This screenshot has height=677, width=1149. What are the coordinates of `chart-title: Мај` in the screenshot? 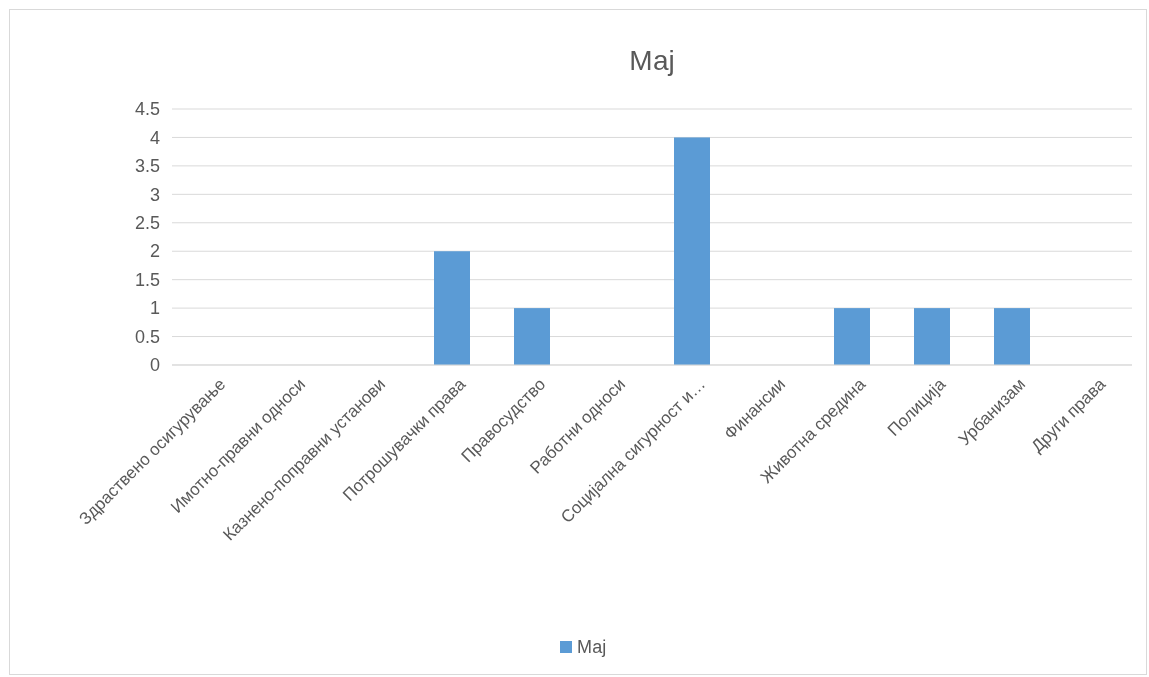 It's located at (652, 60).